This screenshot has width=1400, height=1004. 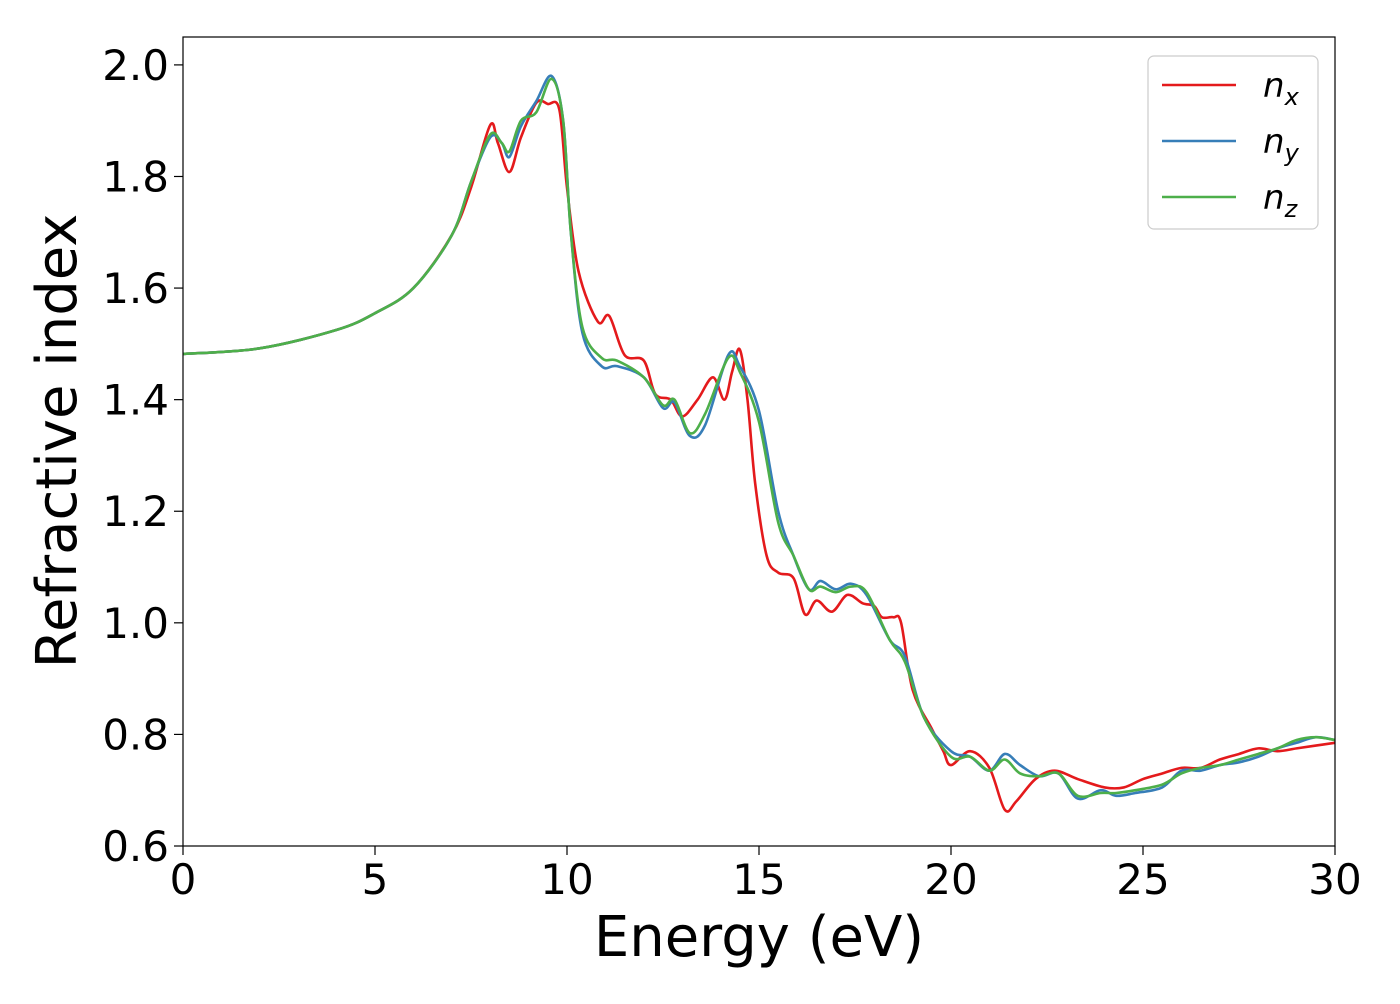 I want to click on legend-items: nx ny nz, so click(x=1231, y=144).